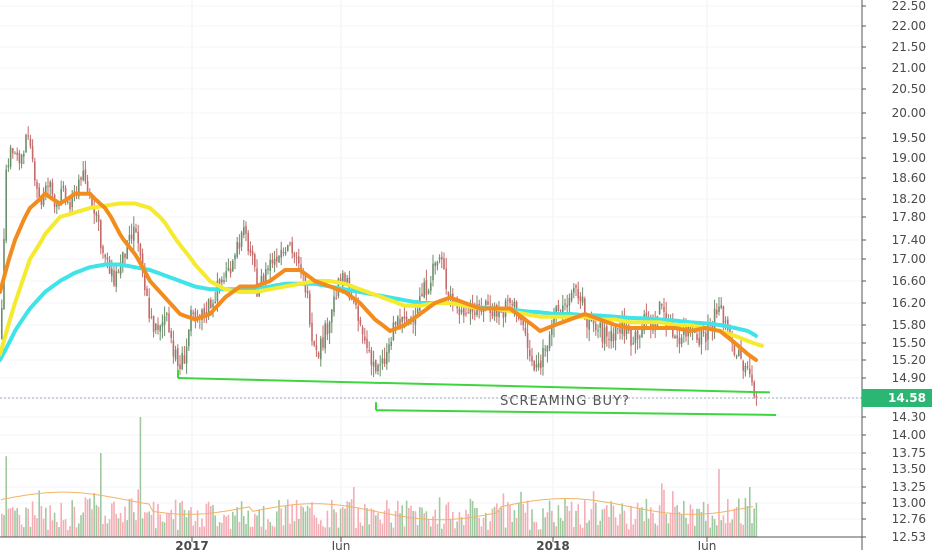 The width and height of the screenshot is (932, 550). I want to click on support-lines, so click(477, 393).